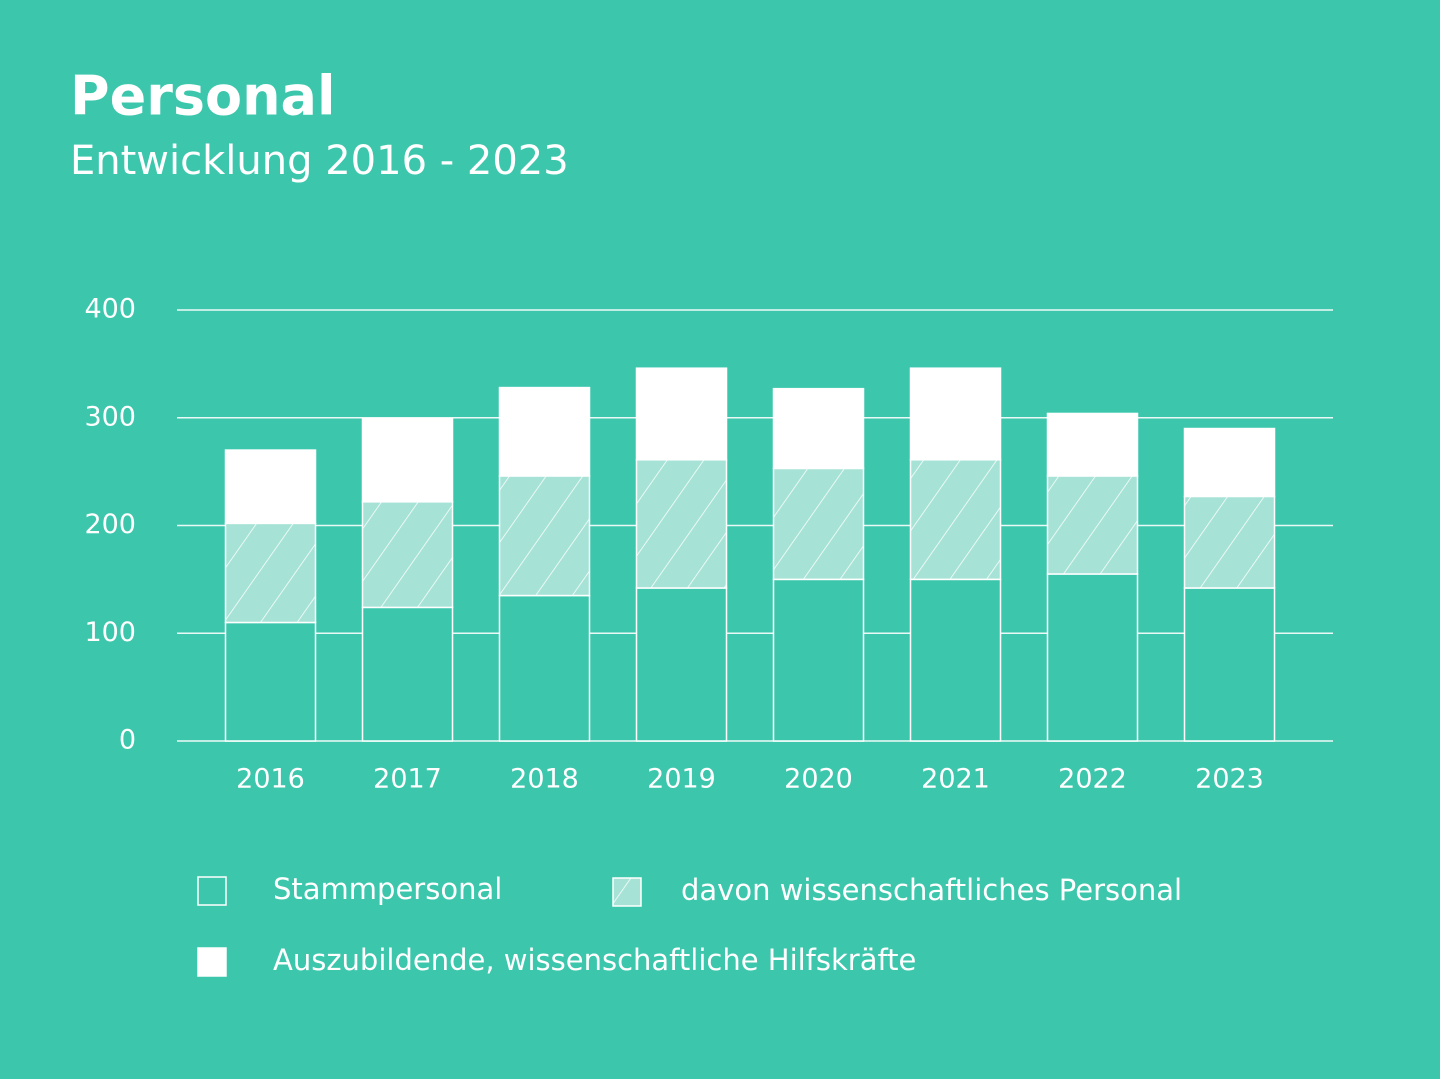 The width and height of the screenshot is (1440, 1079). What do you see at coordinates (1092, 779) in the screenshot?
I see `x-tick-label: 2022` at bounding box center [1092, 779].